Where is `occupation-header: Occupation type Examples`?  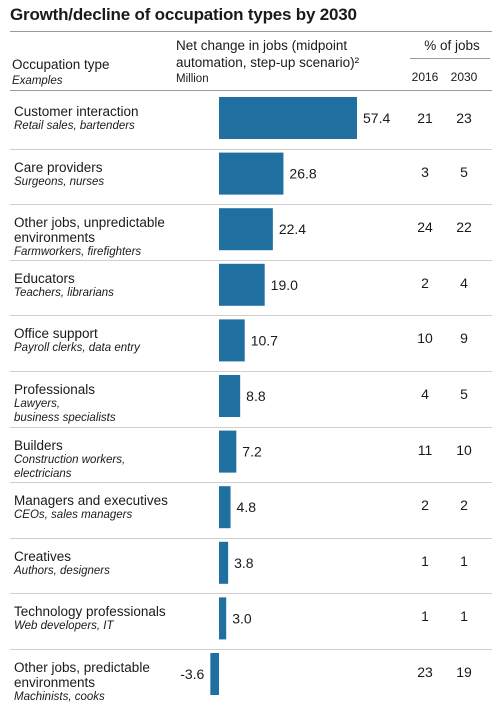 occupation-header: Occupation type Examples is located at coordinates (61, 73).